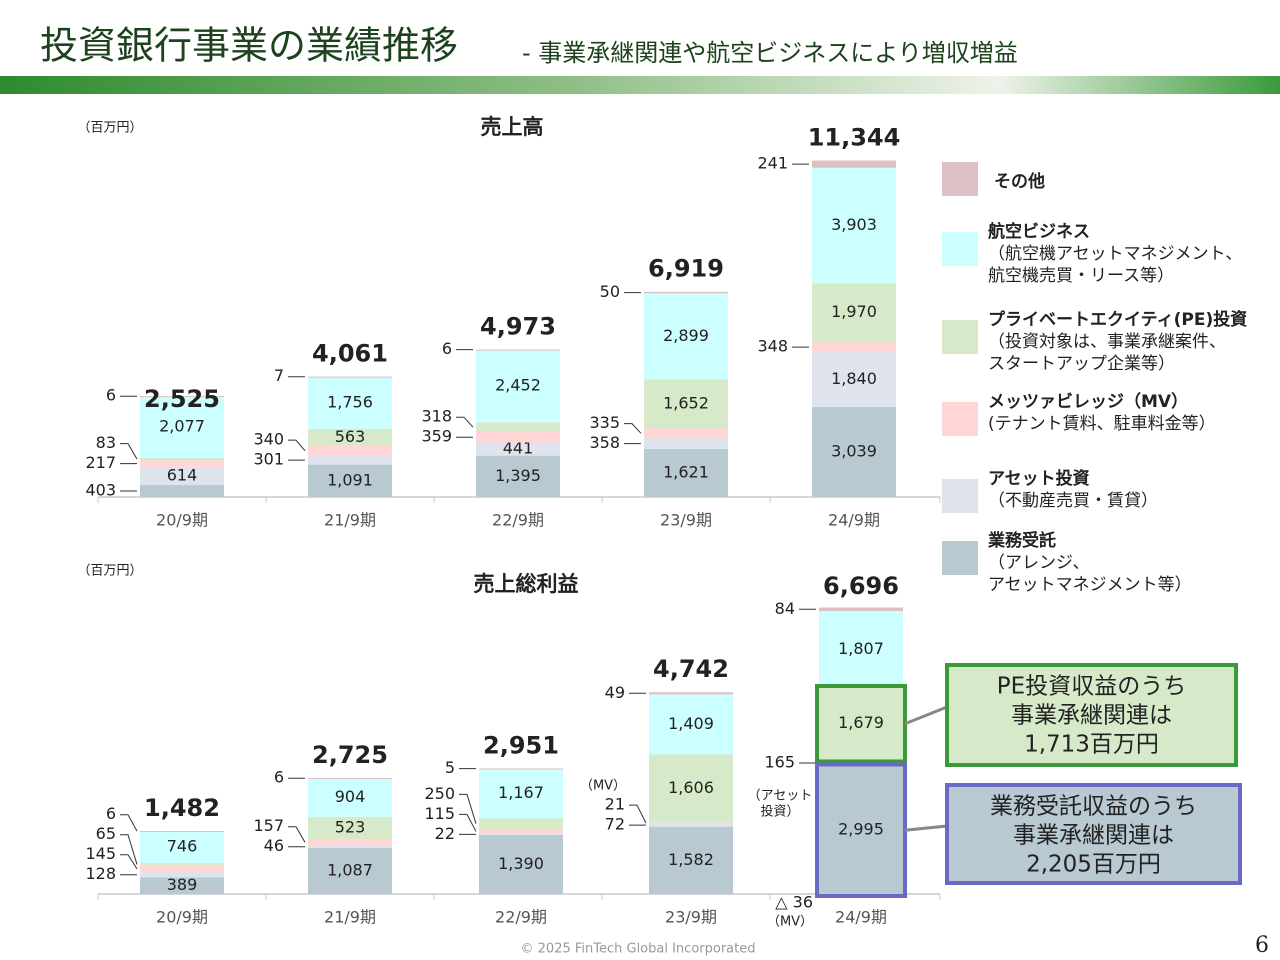  Describe the element at coordinates (604, 442) in the screenshot. I see `data-label: 358` at that location.